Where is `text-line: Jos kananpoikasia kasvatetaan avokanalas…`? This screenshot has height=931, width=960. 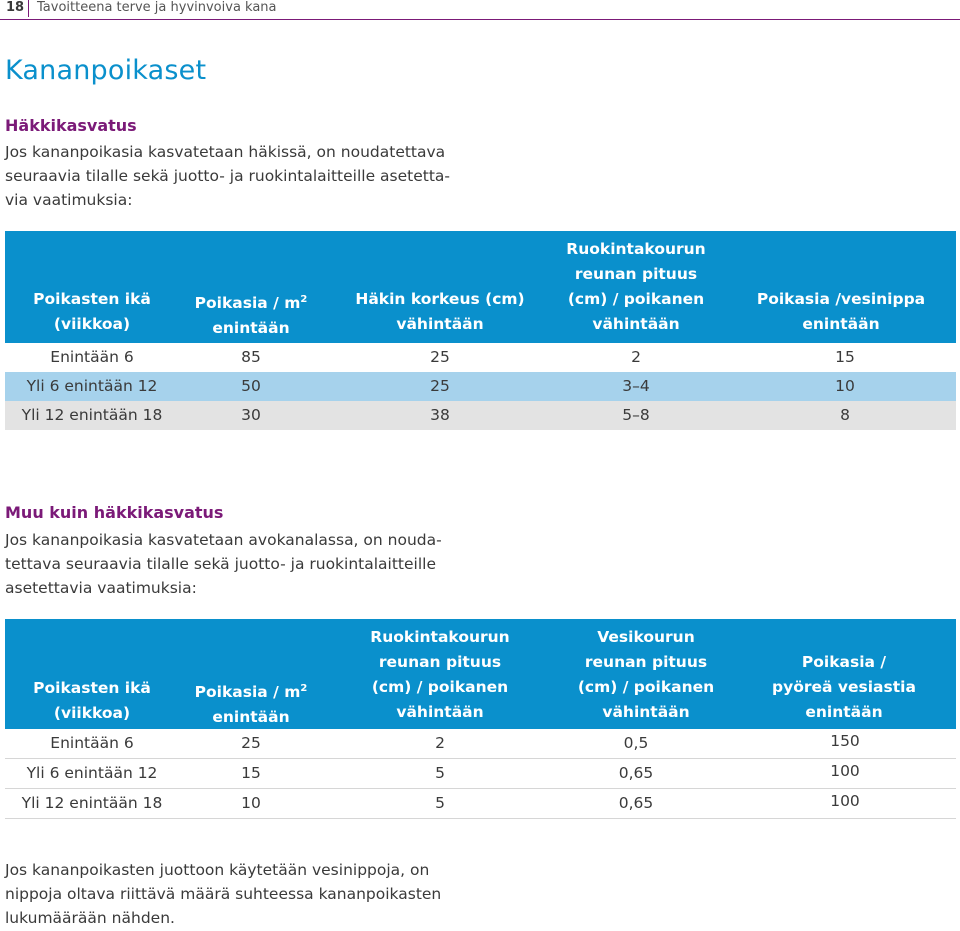
text-line: Jos kananpoikasia kasvatetaan avokanalas… is located at coordinates (223, 540).